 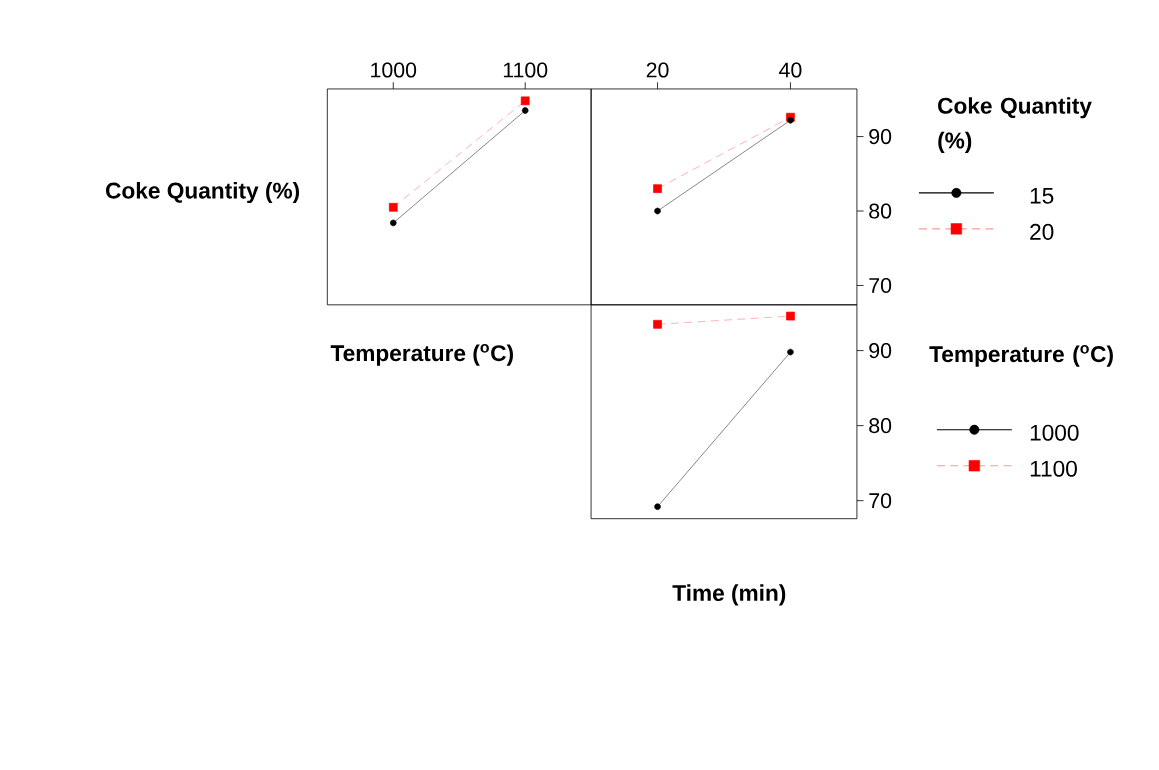 I want to click on y-axis-title: Coke Quantity (%), so click(x=203, y=193).